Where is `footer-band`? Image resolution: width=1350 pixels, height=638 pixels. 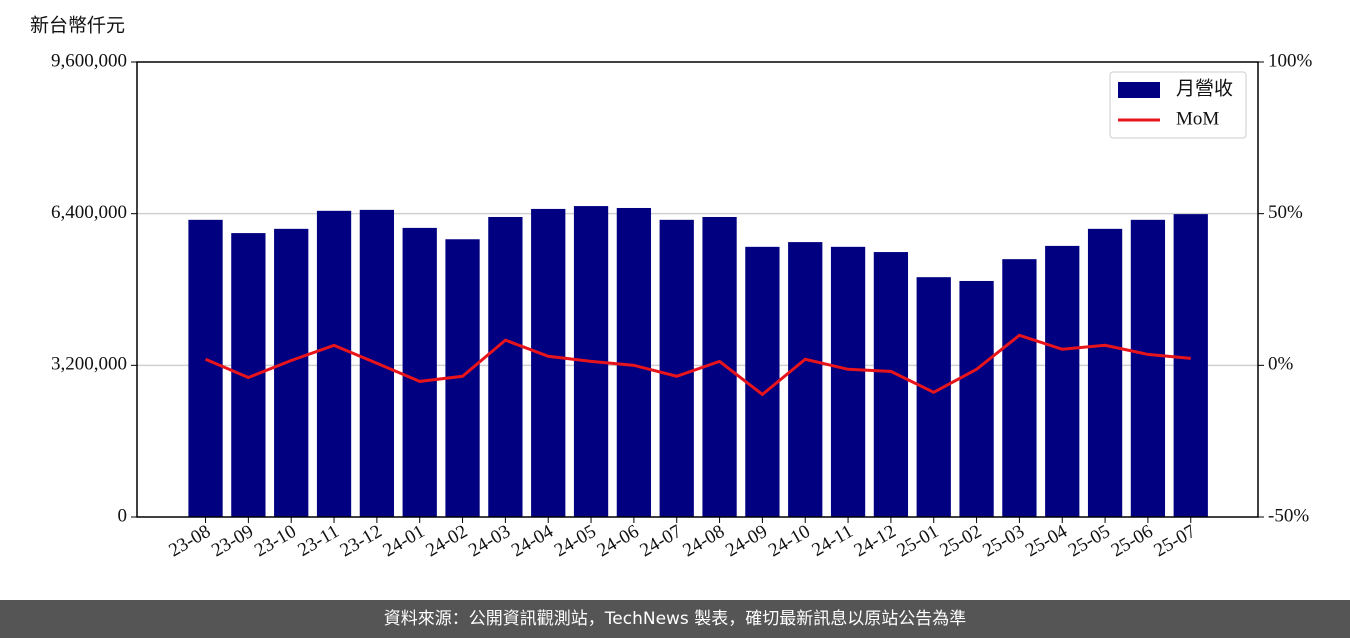 footer-band is located at coordinates (675, 619).